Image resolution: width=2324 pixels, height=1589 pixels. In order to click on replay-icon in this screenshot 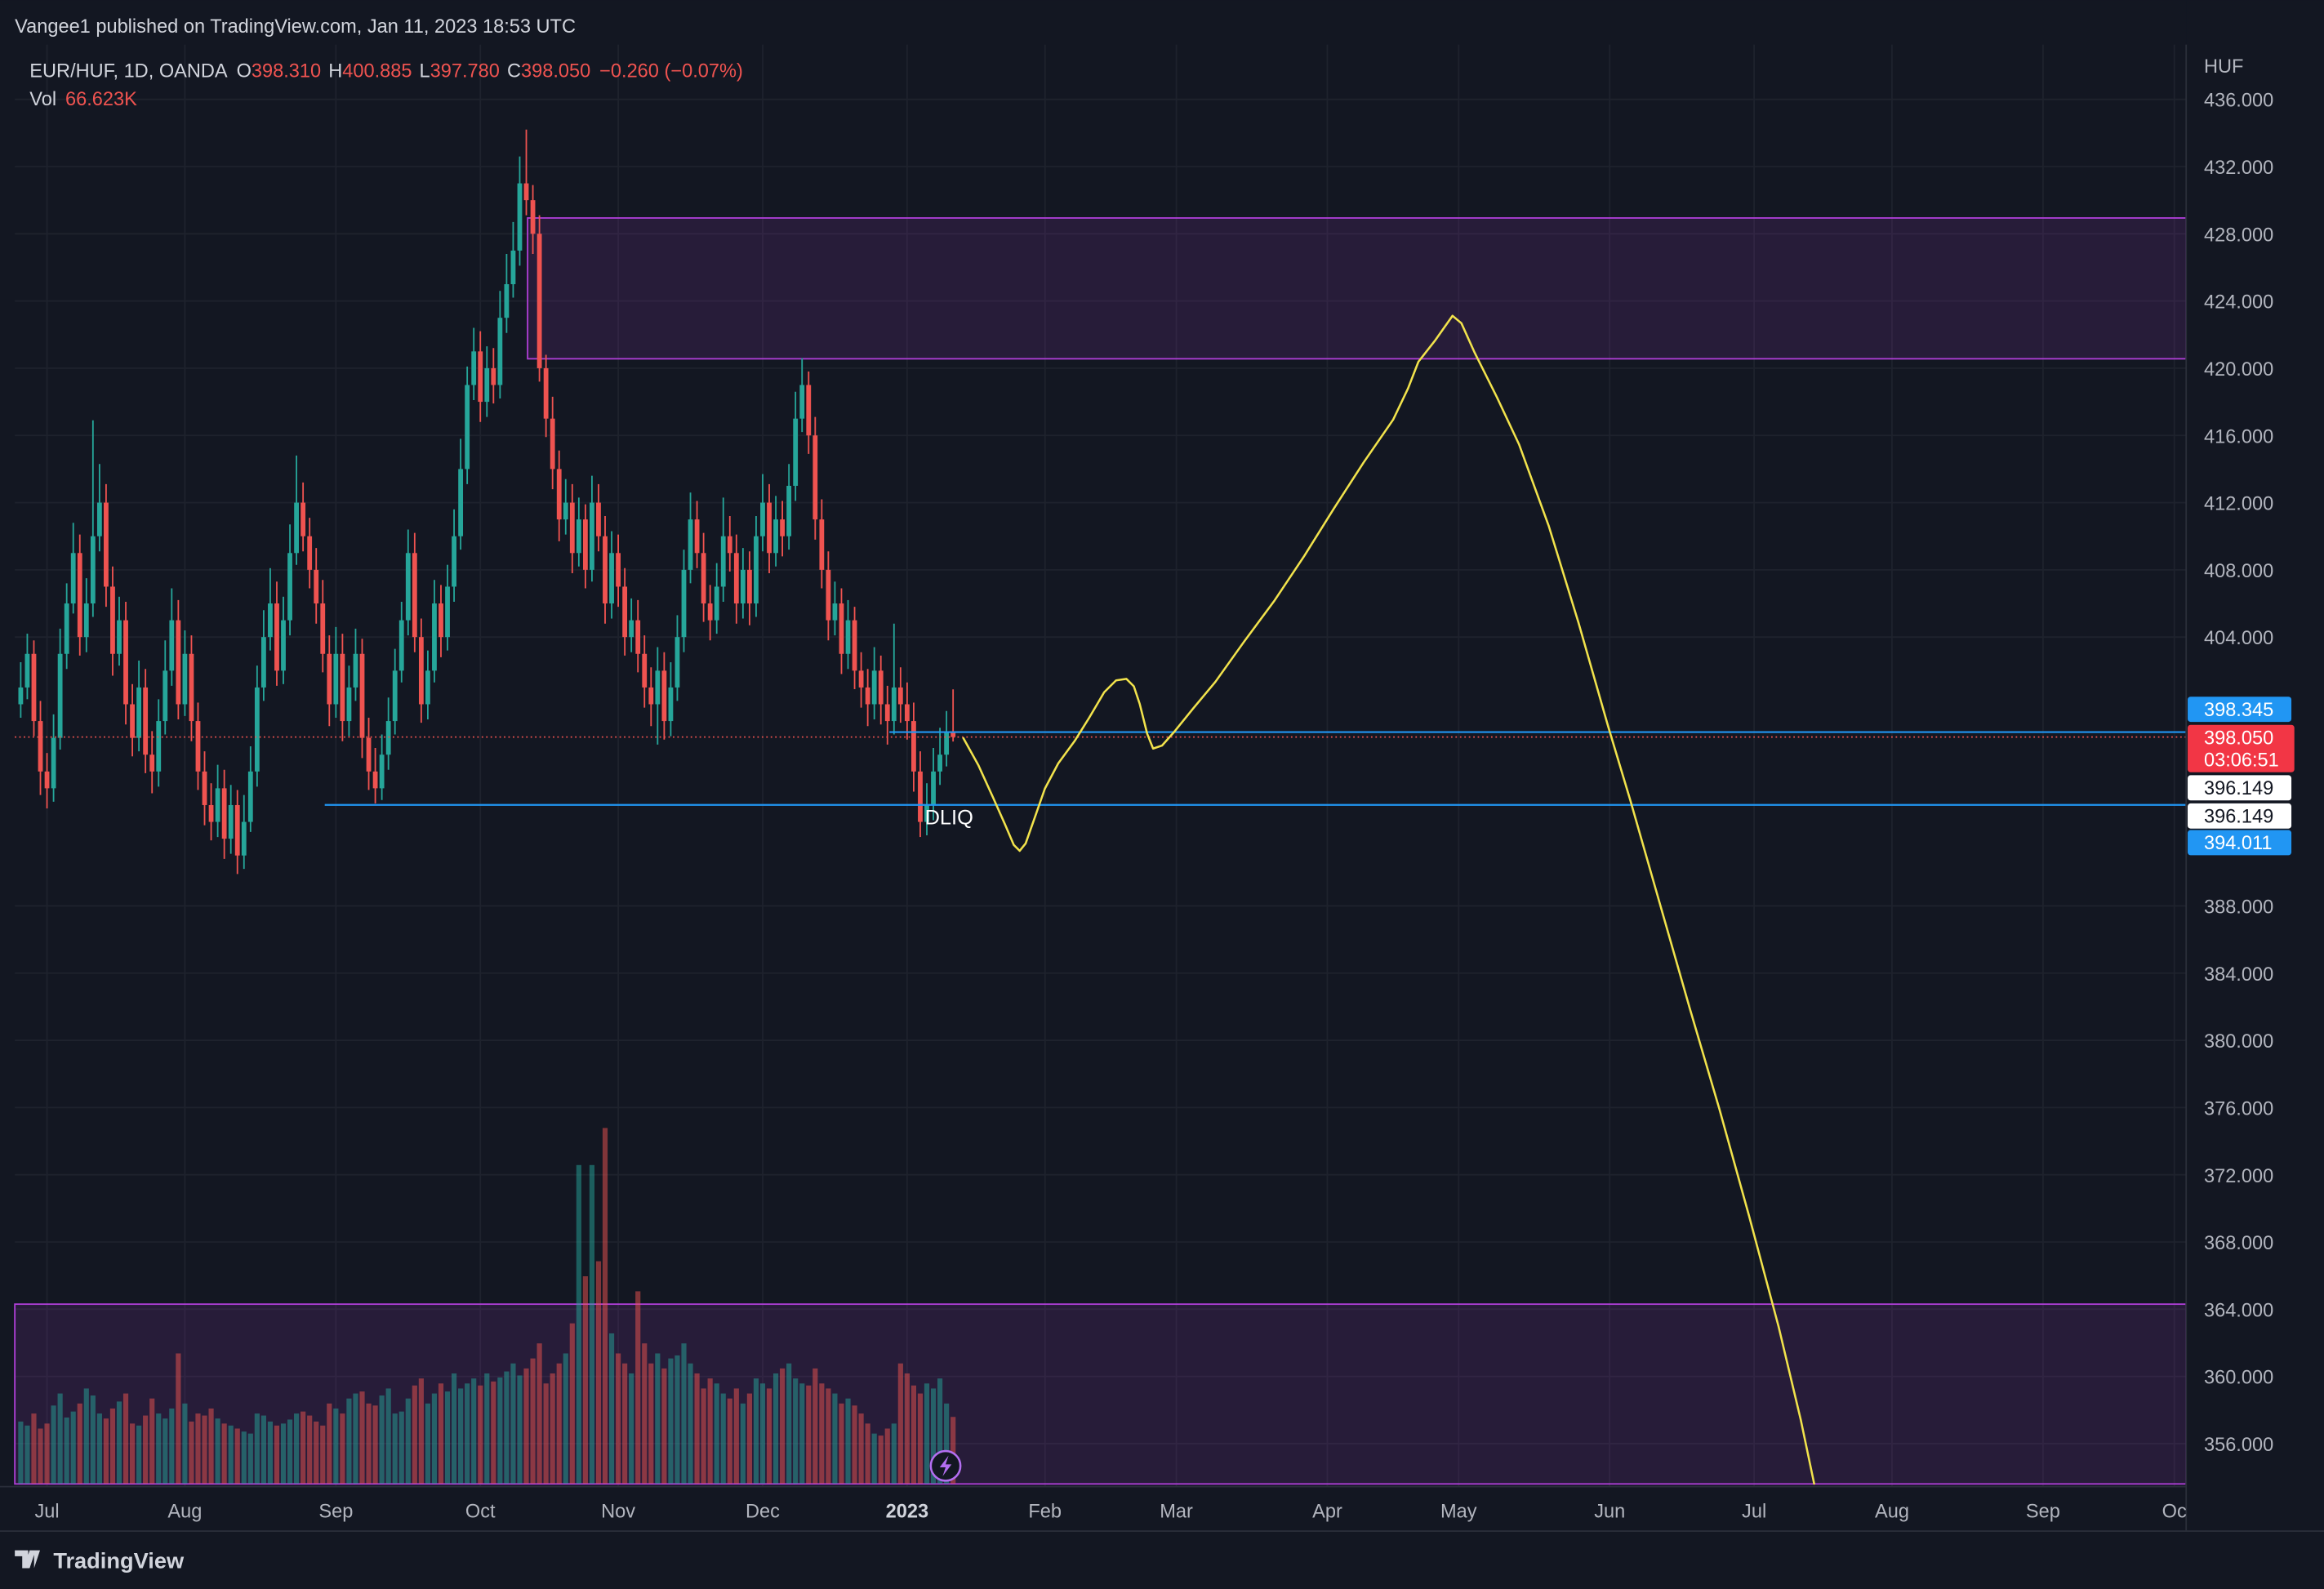, I will do `click(945, 1465)`.